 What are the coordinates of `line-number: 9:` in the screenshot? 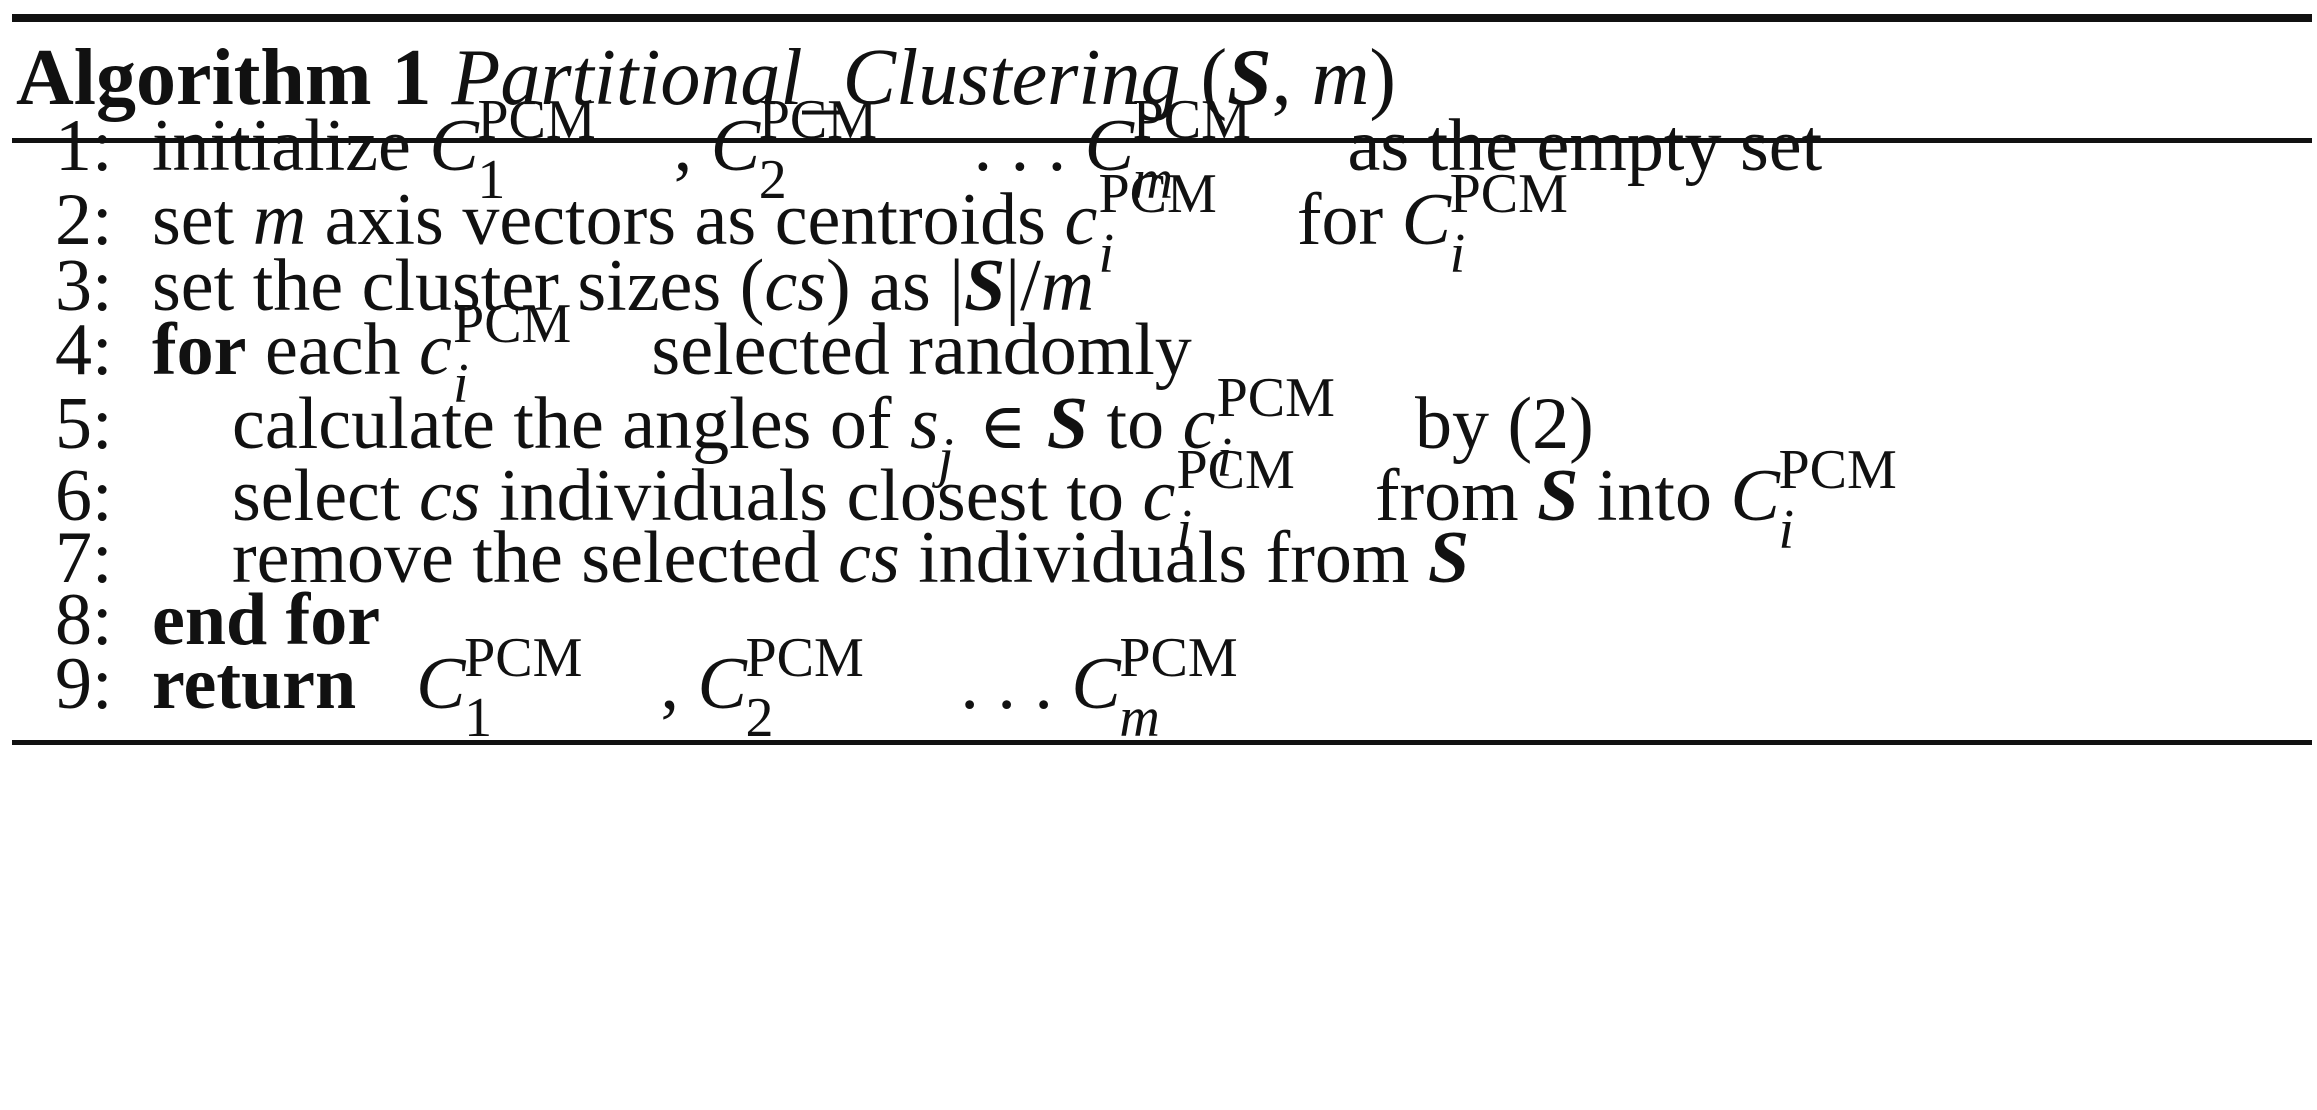 It's located at (105, 684).